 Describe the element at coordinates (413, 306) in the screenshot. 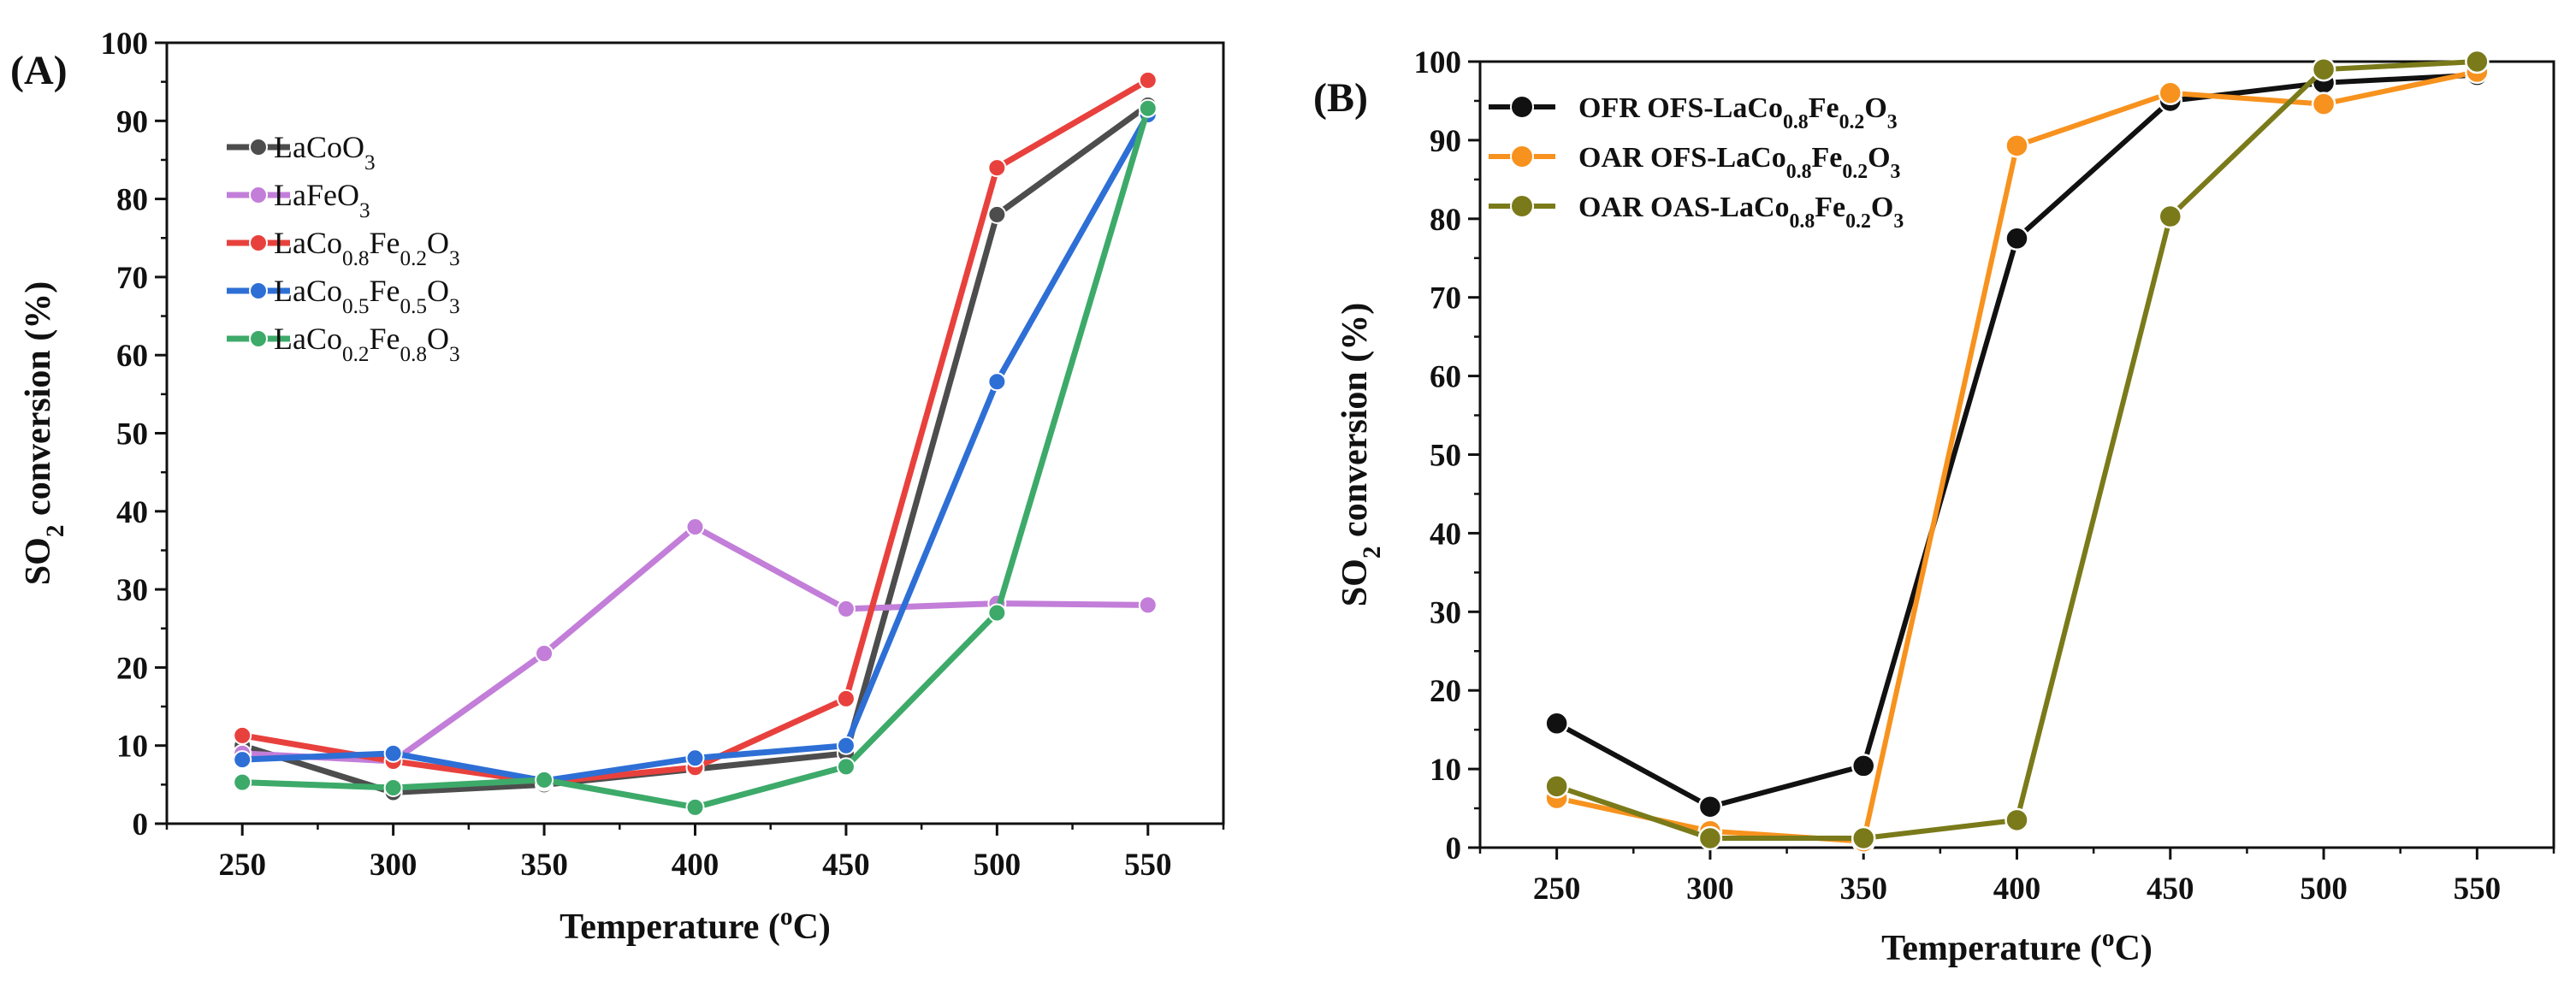

I see `legend-label-part: 0.5` at that location.